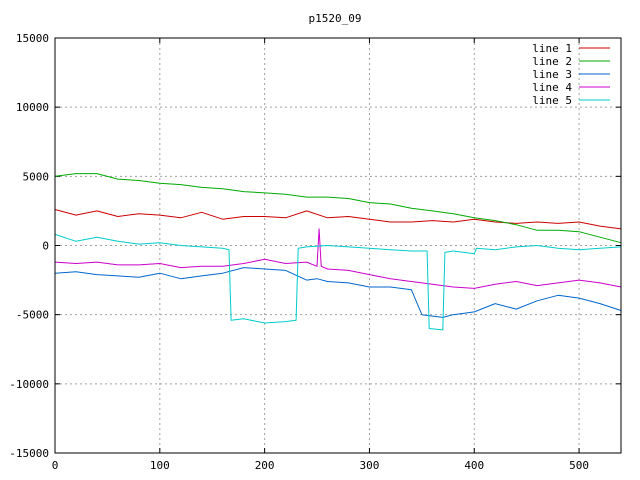 This screenshot has width=640, height=480. What do you see at coordinates (474, 465) in the screenshot?
I see `x-tick-label: 400` at bounding box center [474, 465].